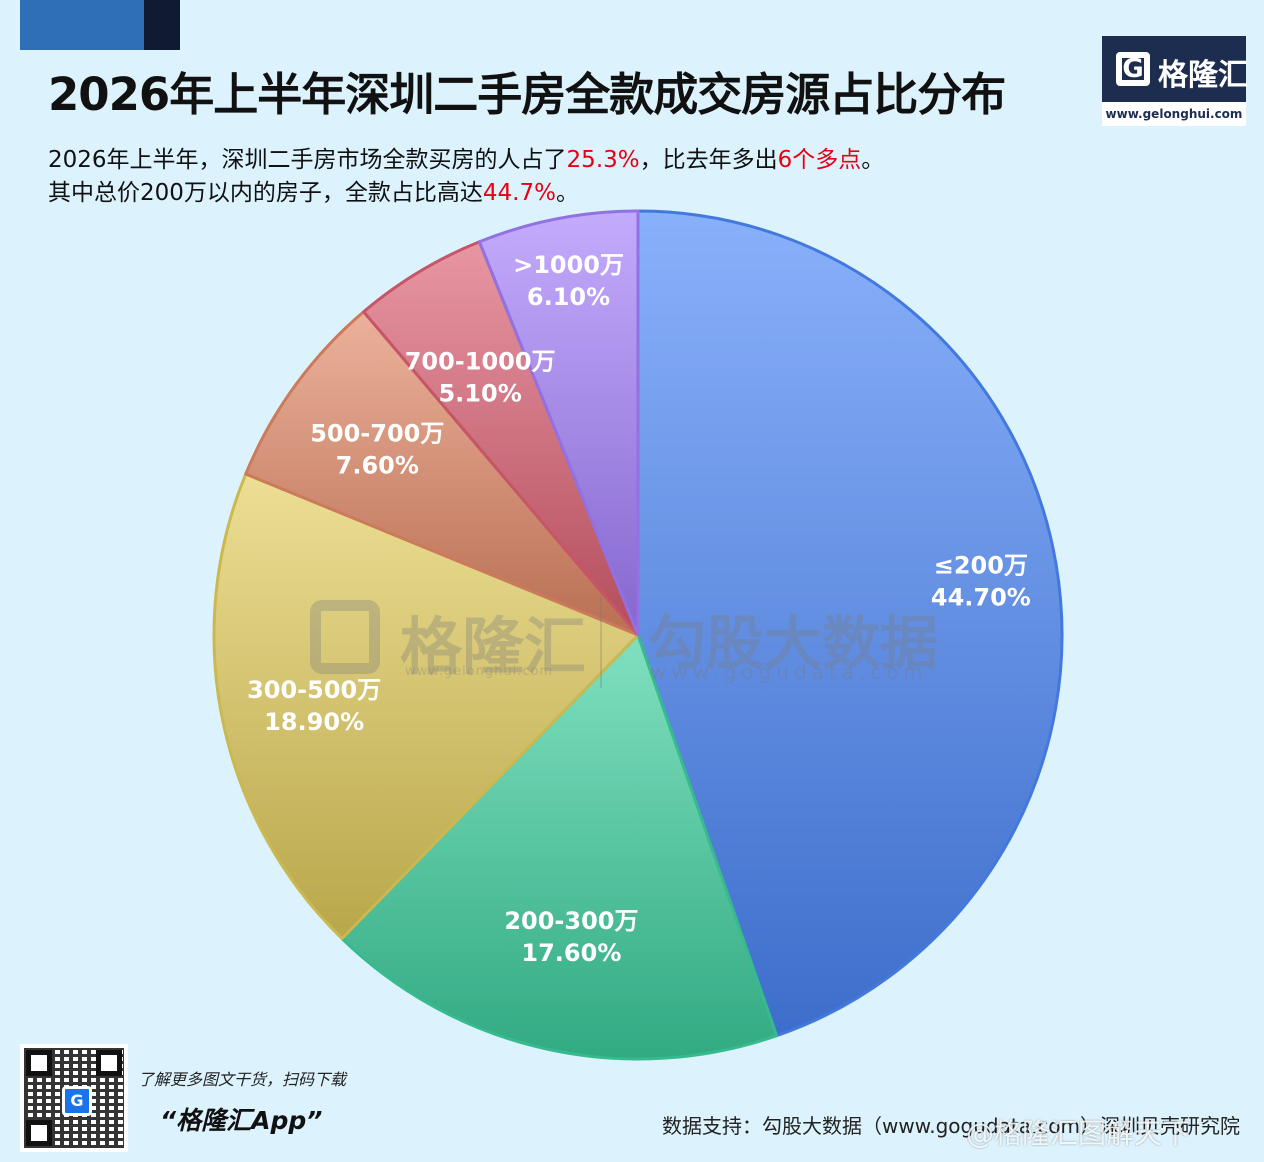 This screenshot has width=1264, height=1162. I want to click on desc-highlight: 6个多点, so click(819, 160).